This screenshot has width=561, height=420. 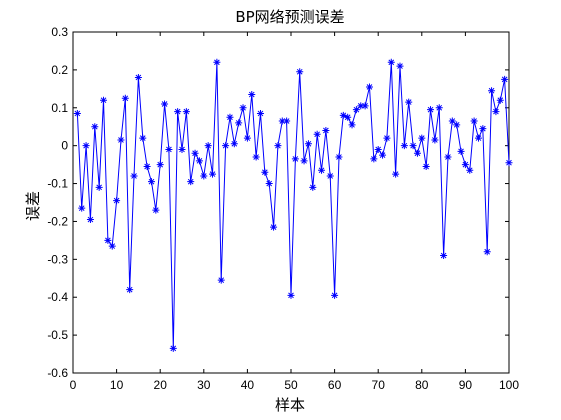 What do you see at coordinates (57, 259) in the screenshot?
I see `y-tick-label: -0.3` at bounding box center [57, 259].